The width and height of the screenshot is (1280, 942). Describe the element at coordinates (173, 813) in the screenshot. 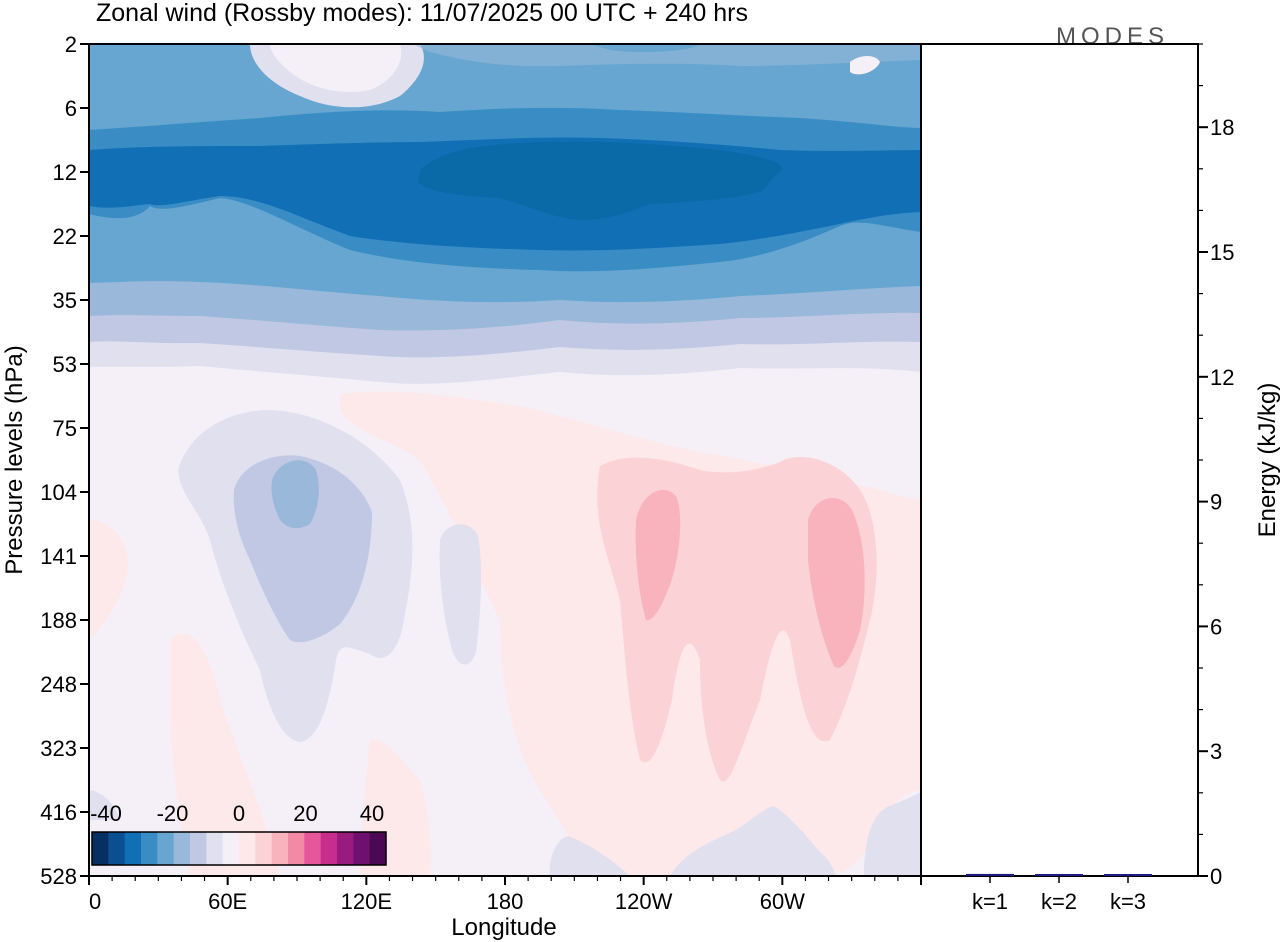

I see `colorbar-tick-label: -20` at that location.